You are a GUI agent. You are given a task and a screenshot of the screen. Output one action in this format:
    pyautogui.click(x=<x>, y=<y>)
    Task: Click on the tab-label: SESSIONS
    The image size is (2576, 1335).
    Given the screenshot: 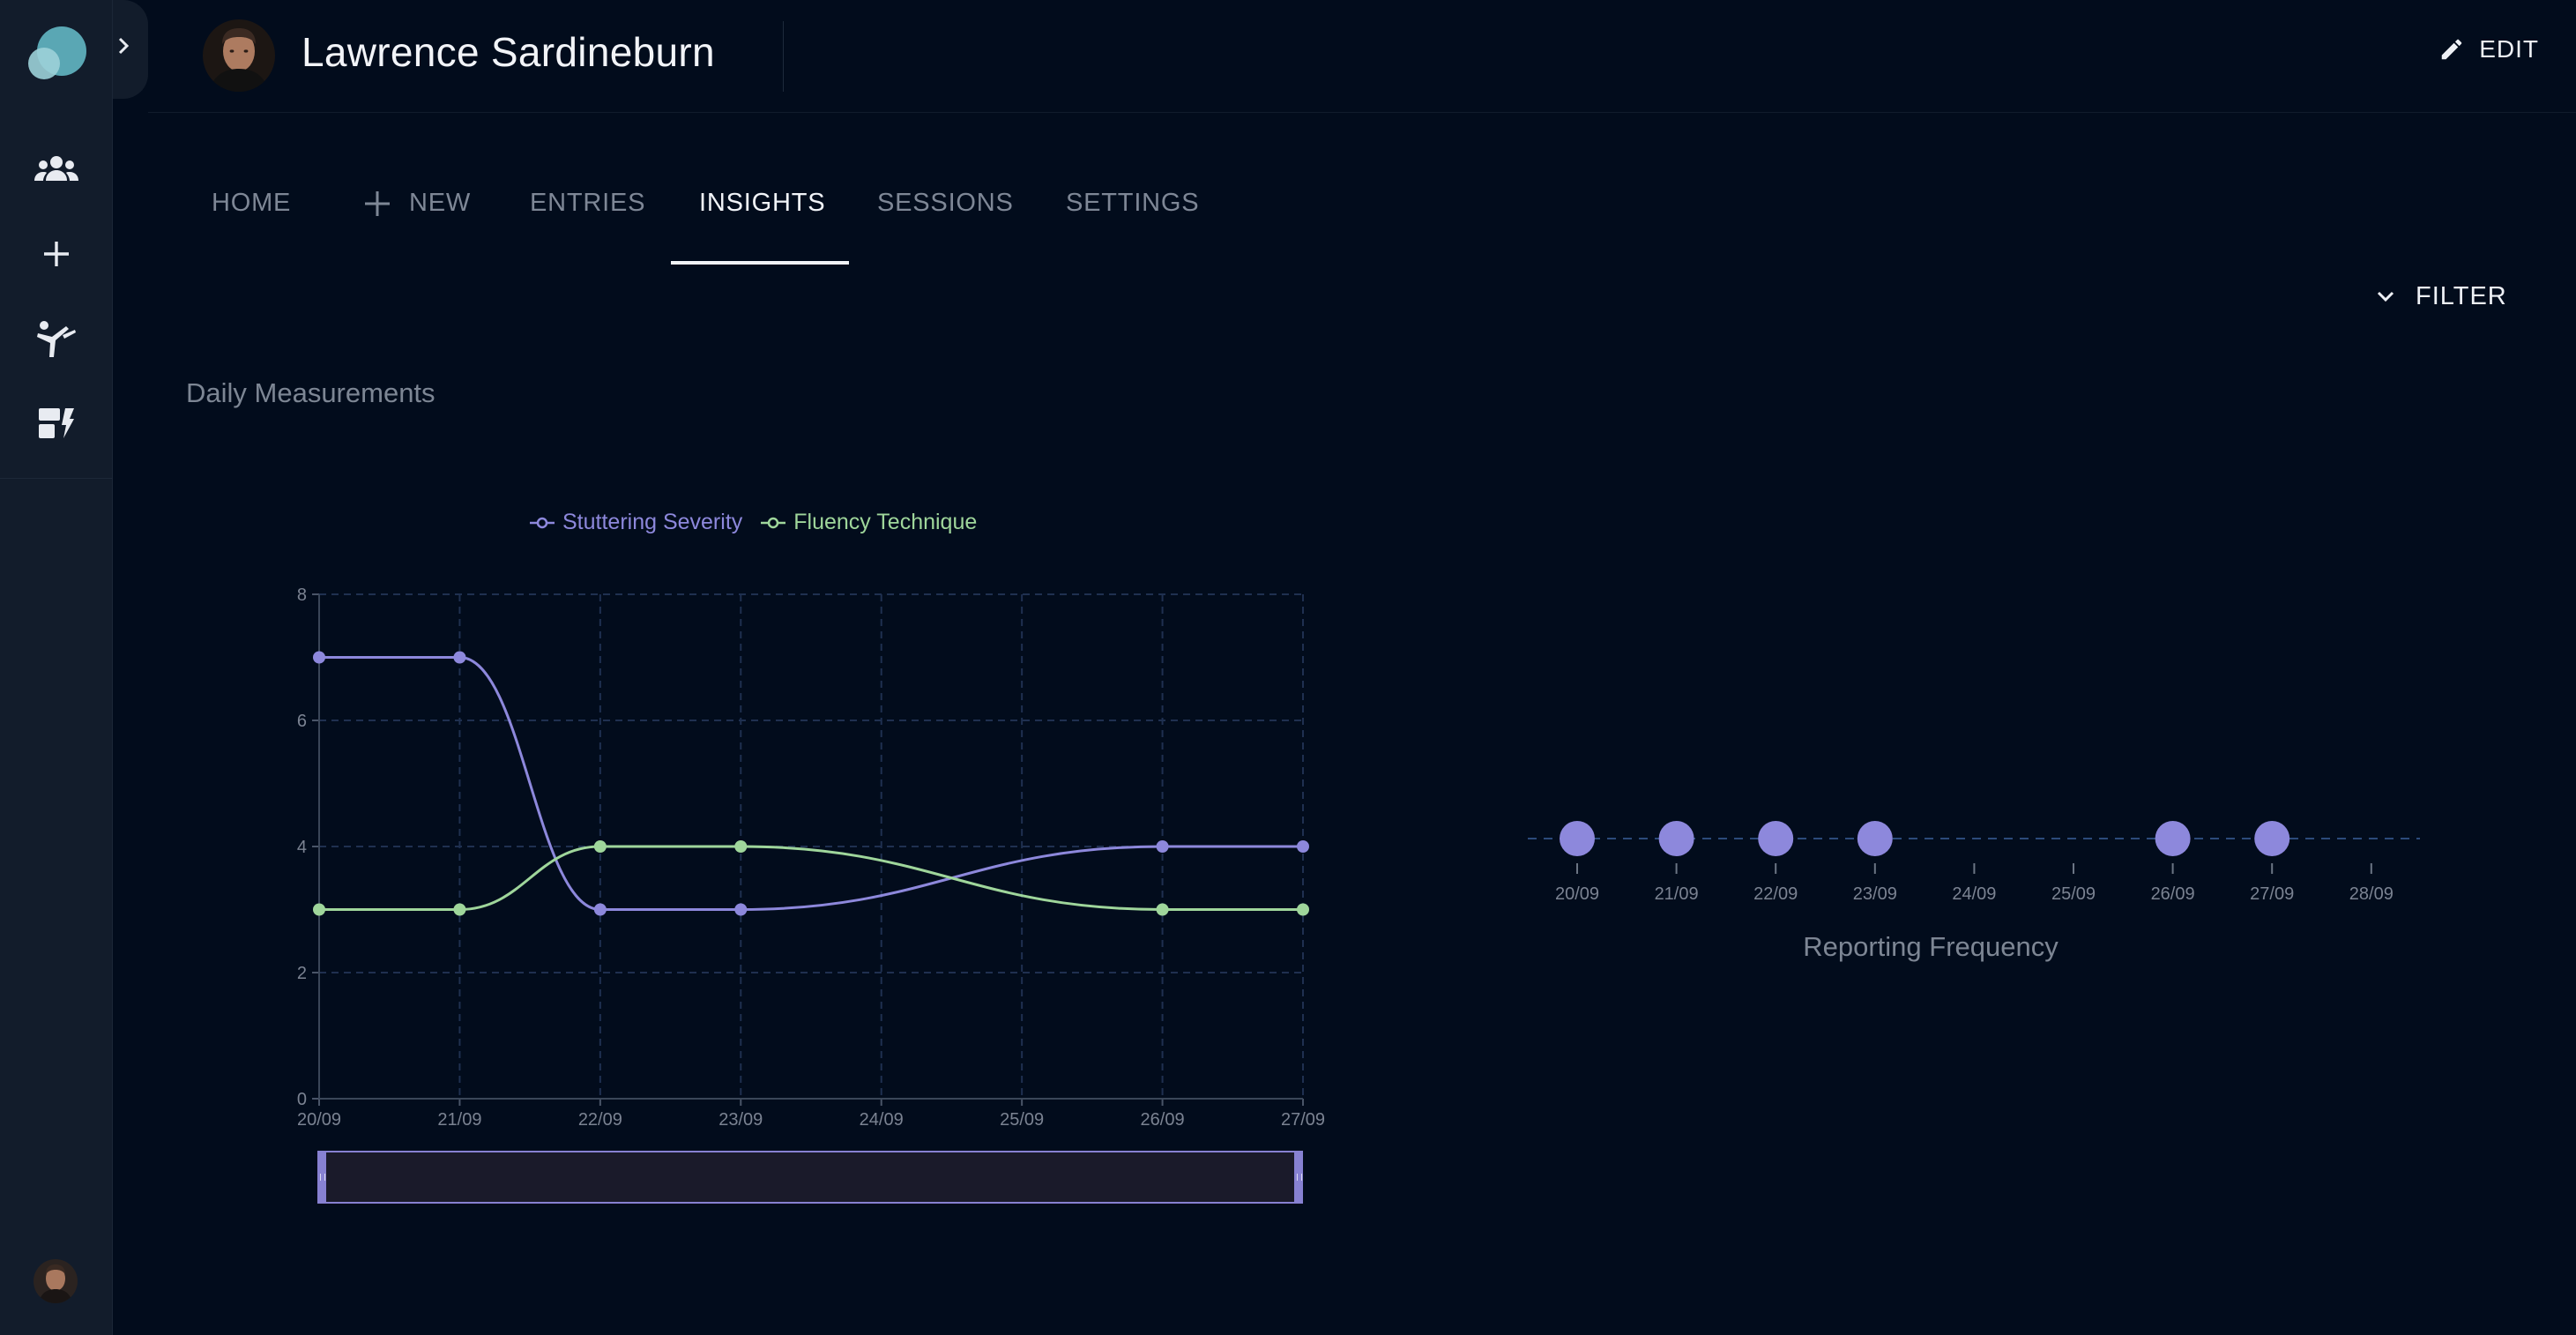 What is the action you would take?
    pyautogui.click(x=946, y=203)
    